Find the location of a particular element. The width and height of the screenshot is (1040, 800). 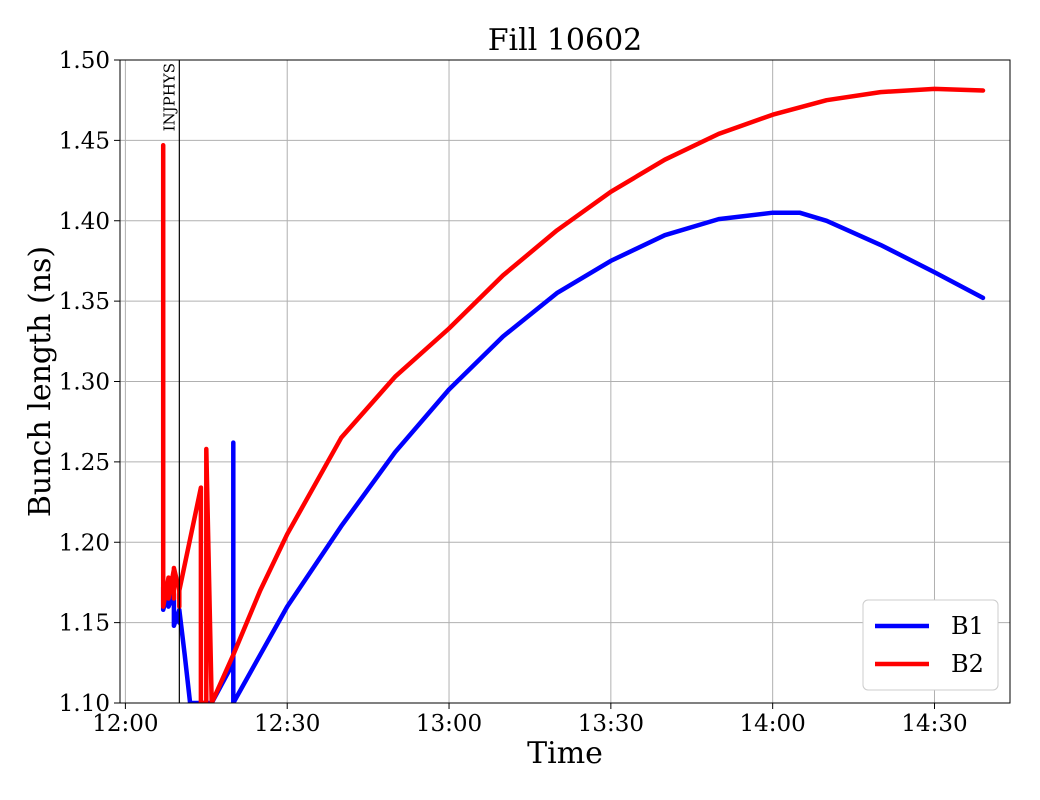

x-tick-label: 14:00 is located at coordinates (773, 724).